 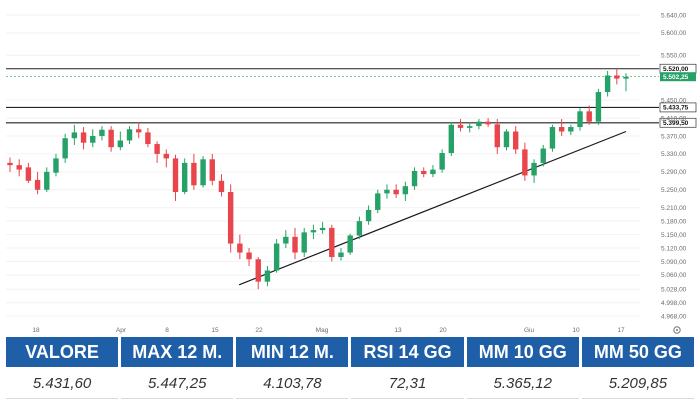 I want to click on x-tick-label: 22, so click(x=259, y=330).